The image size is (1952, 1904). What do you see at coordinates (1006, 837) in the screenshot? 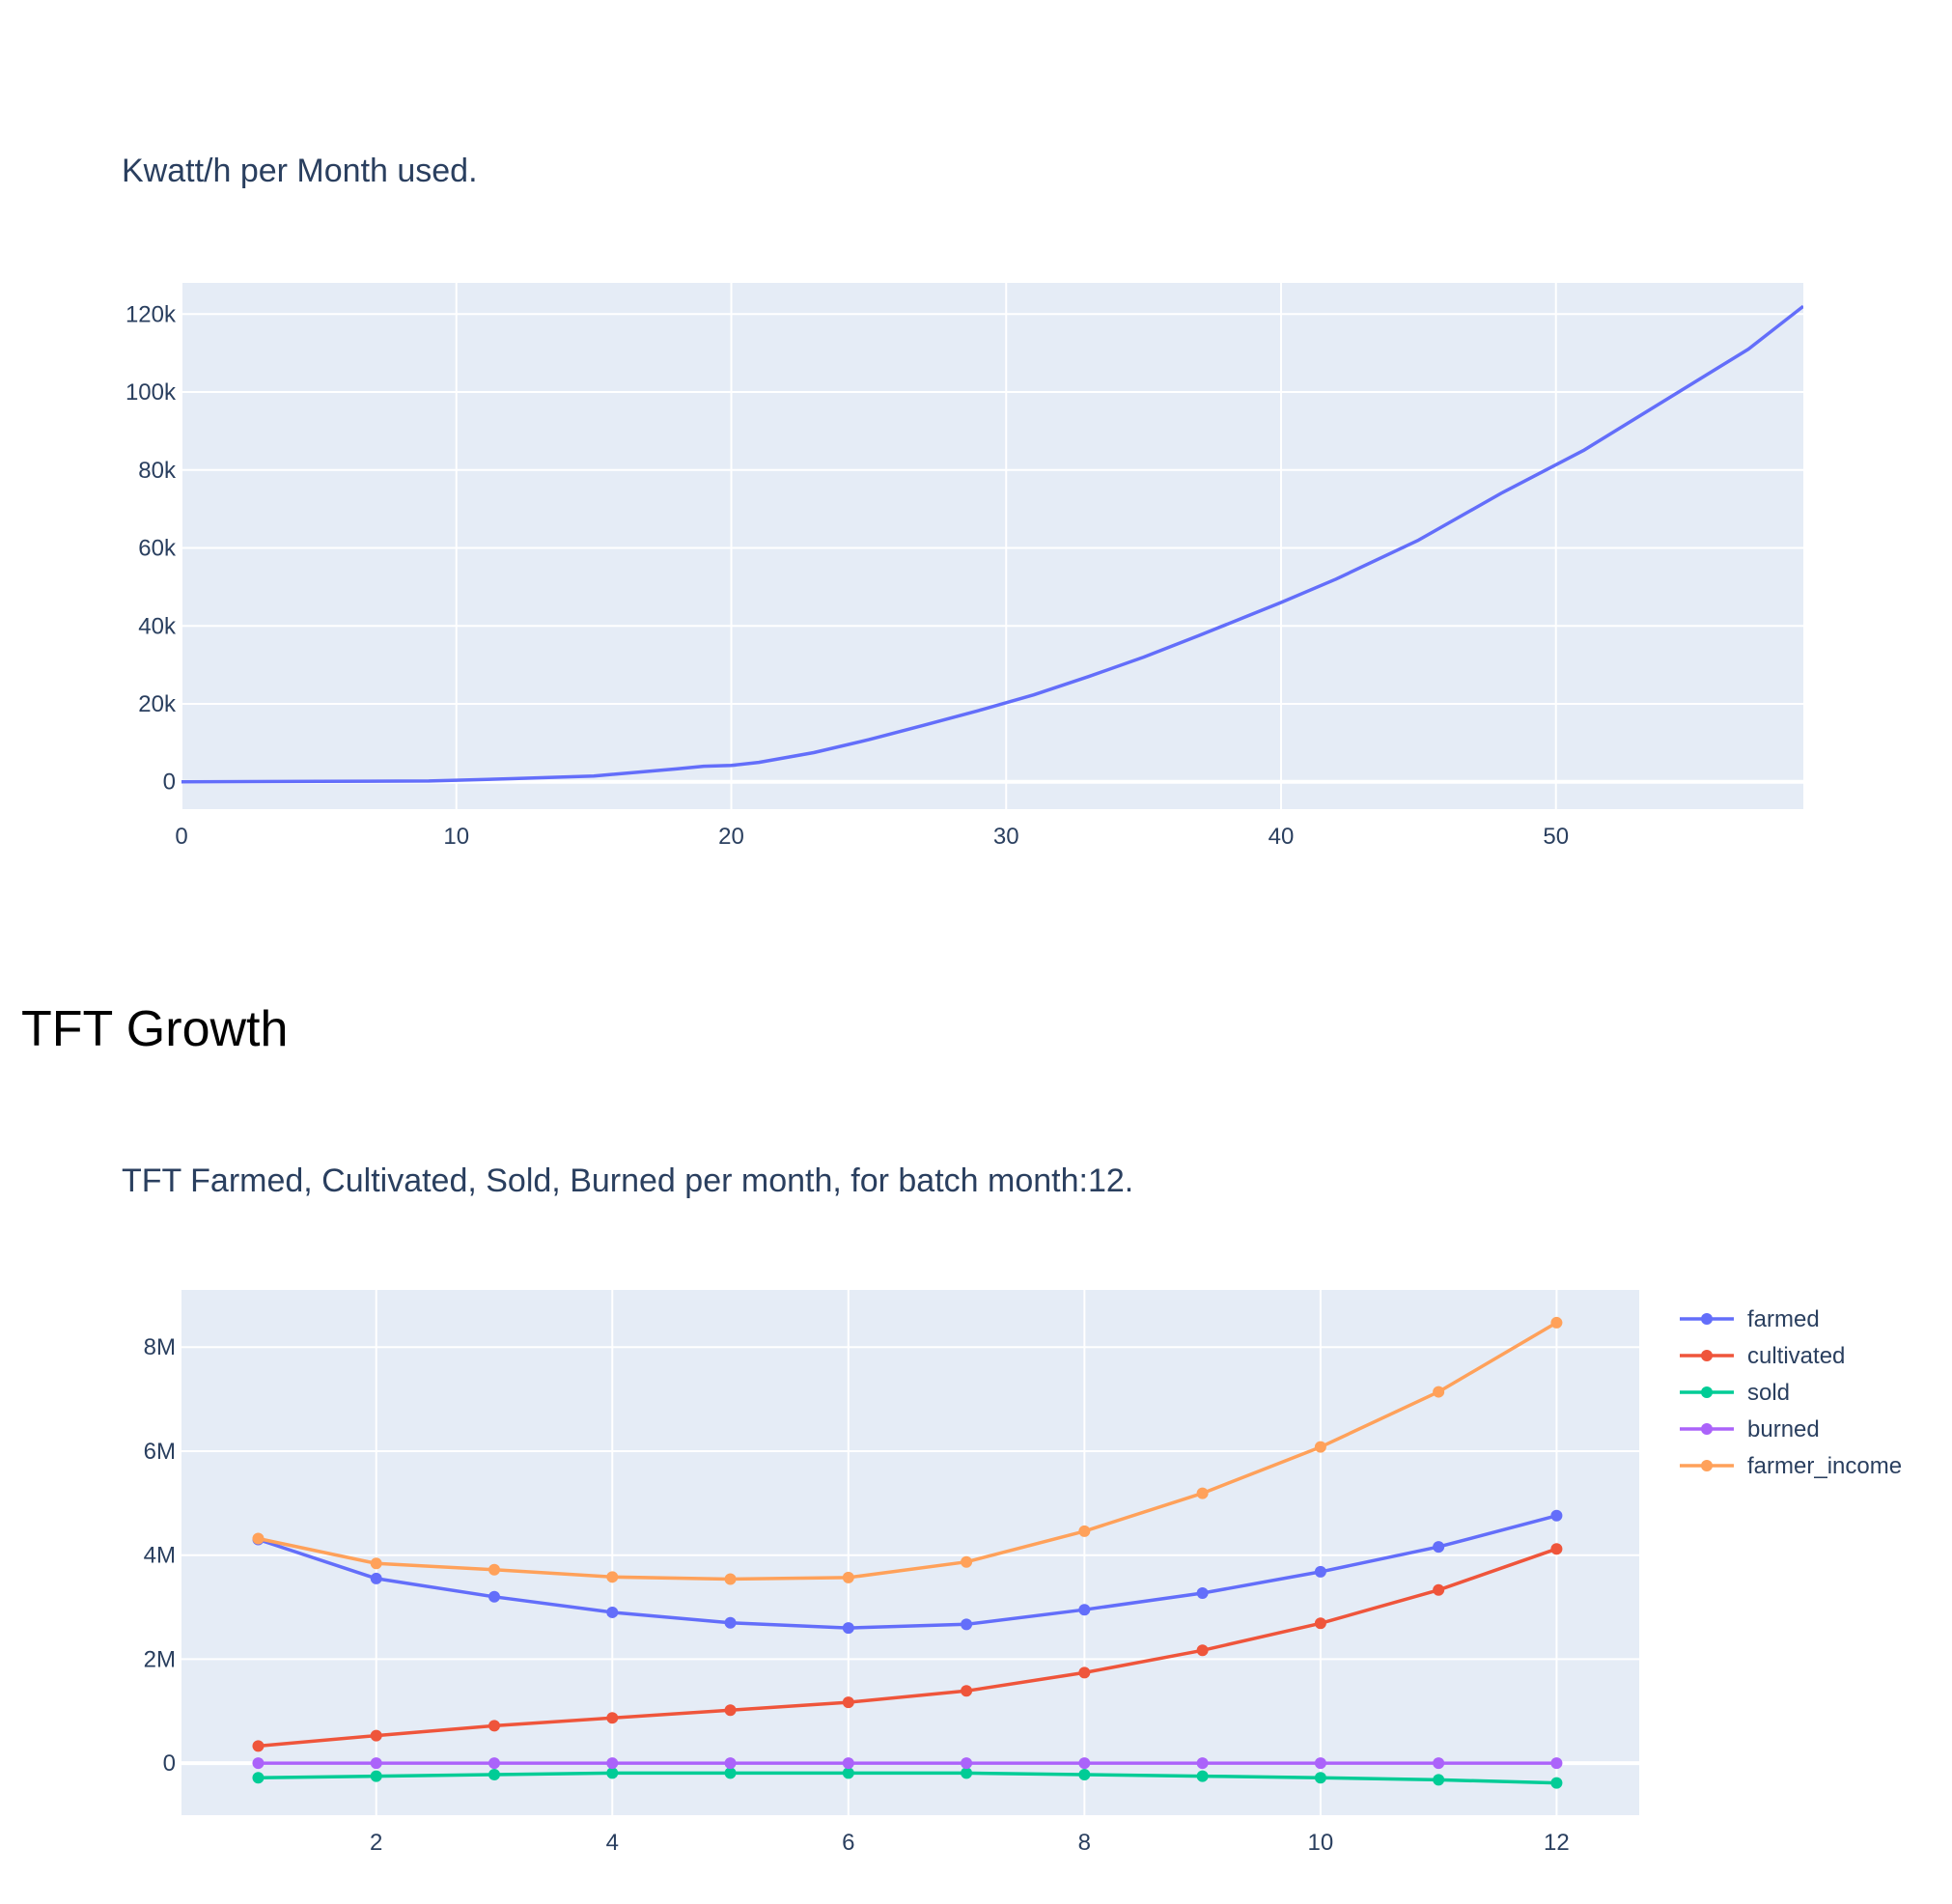
I see `x-tick-label: 30` at bounding box center [1006, 837].